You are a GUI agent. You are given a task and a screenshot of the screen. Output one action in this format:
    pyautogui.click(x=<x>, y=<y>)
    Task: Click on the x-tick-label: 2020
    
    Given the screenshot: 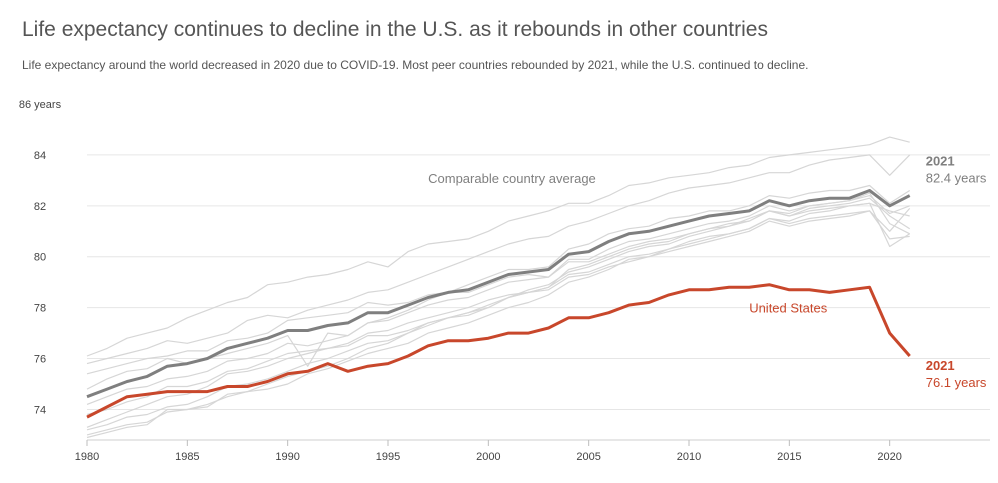 What is the action you would take?
    pyautogui.click(x=889, y=457)
    